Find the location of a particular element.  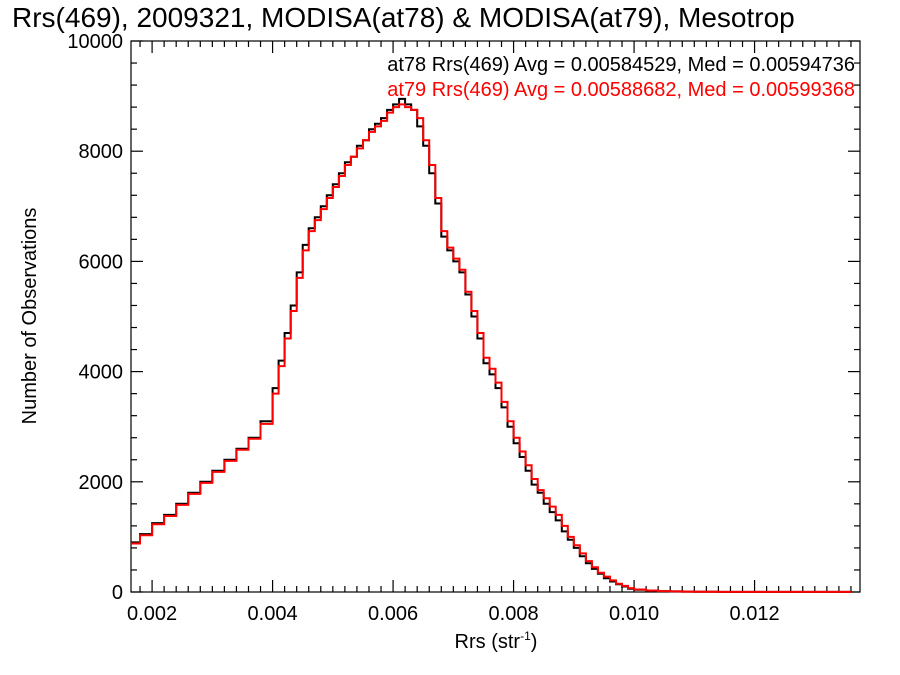

y-tick-label: 2000 is located at coordinates (101, 483).